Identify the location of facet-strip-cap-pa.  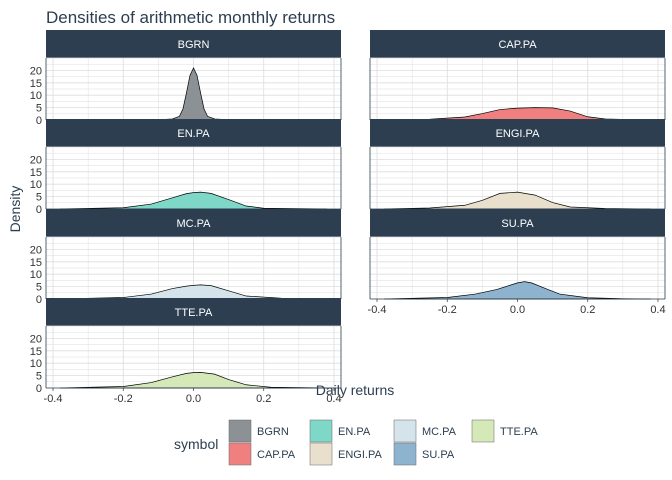
(517, 44).